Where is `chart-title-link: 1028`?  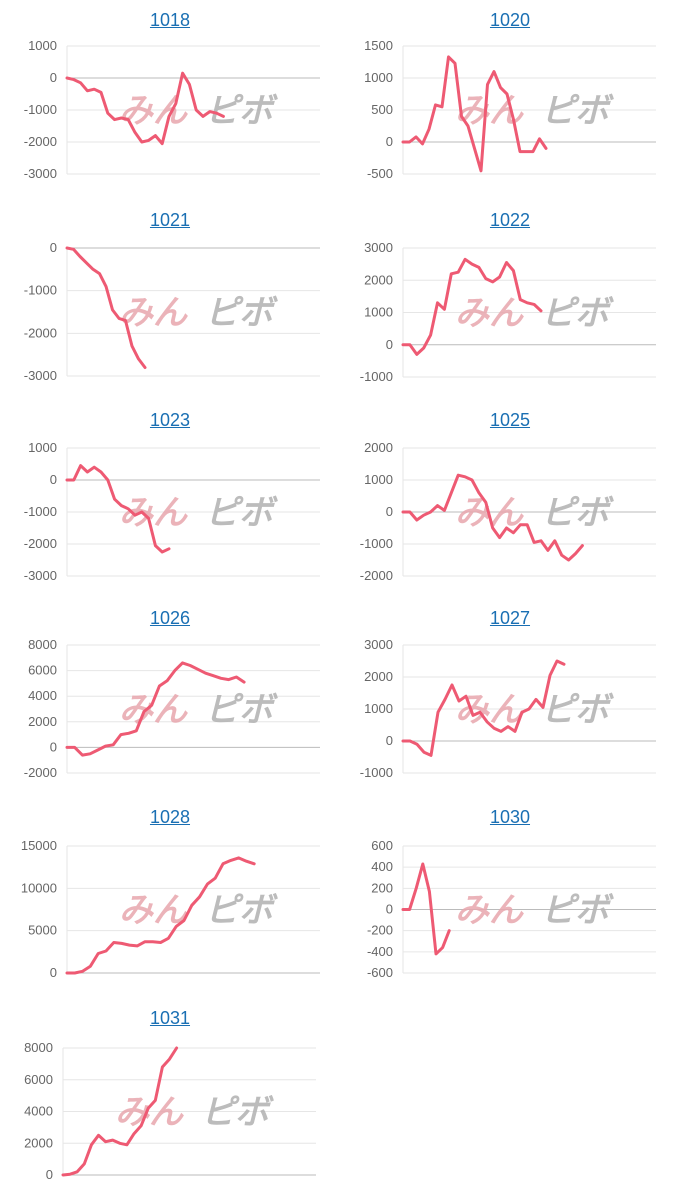 chart-title-link: 1028 is located at coordinates (170, 817).